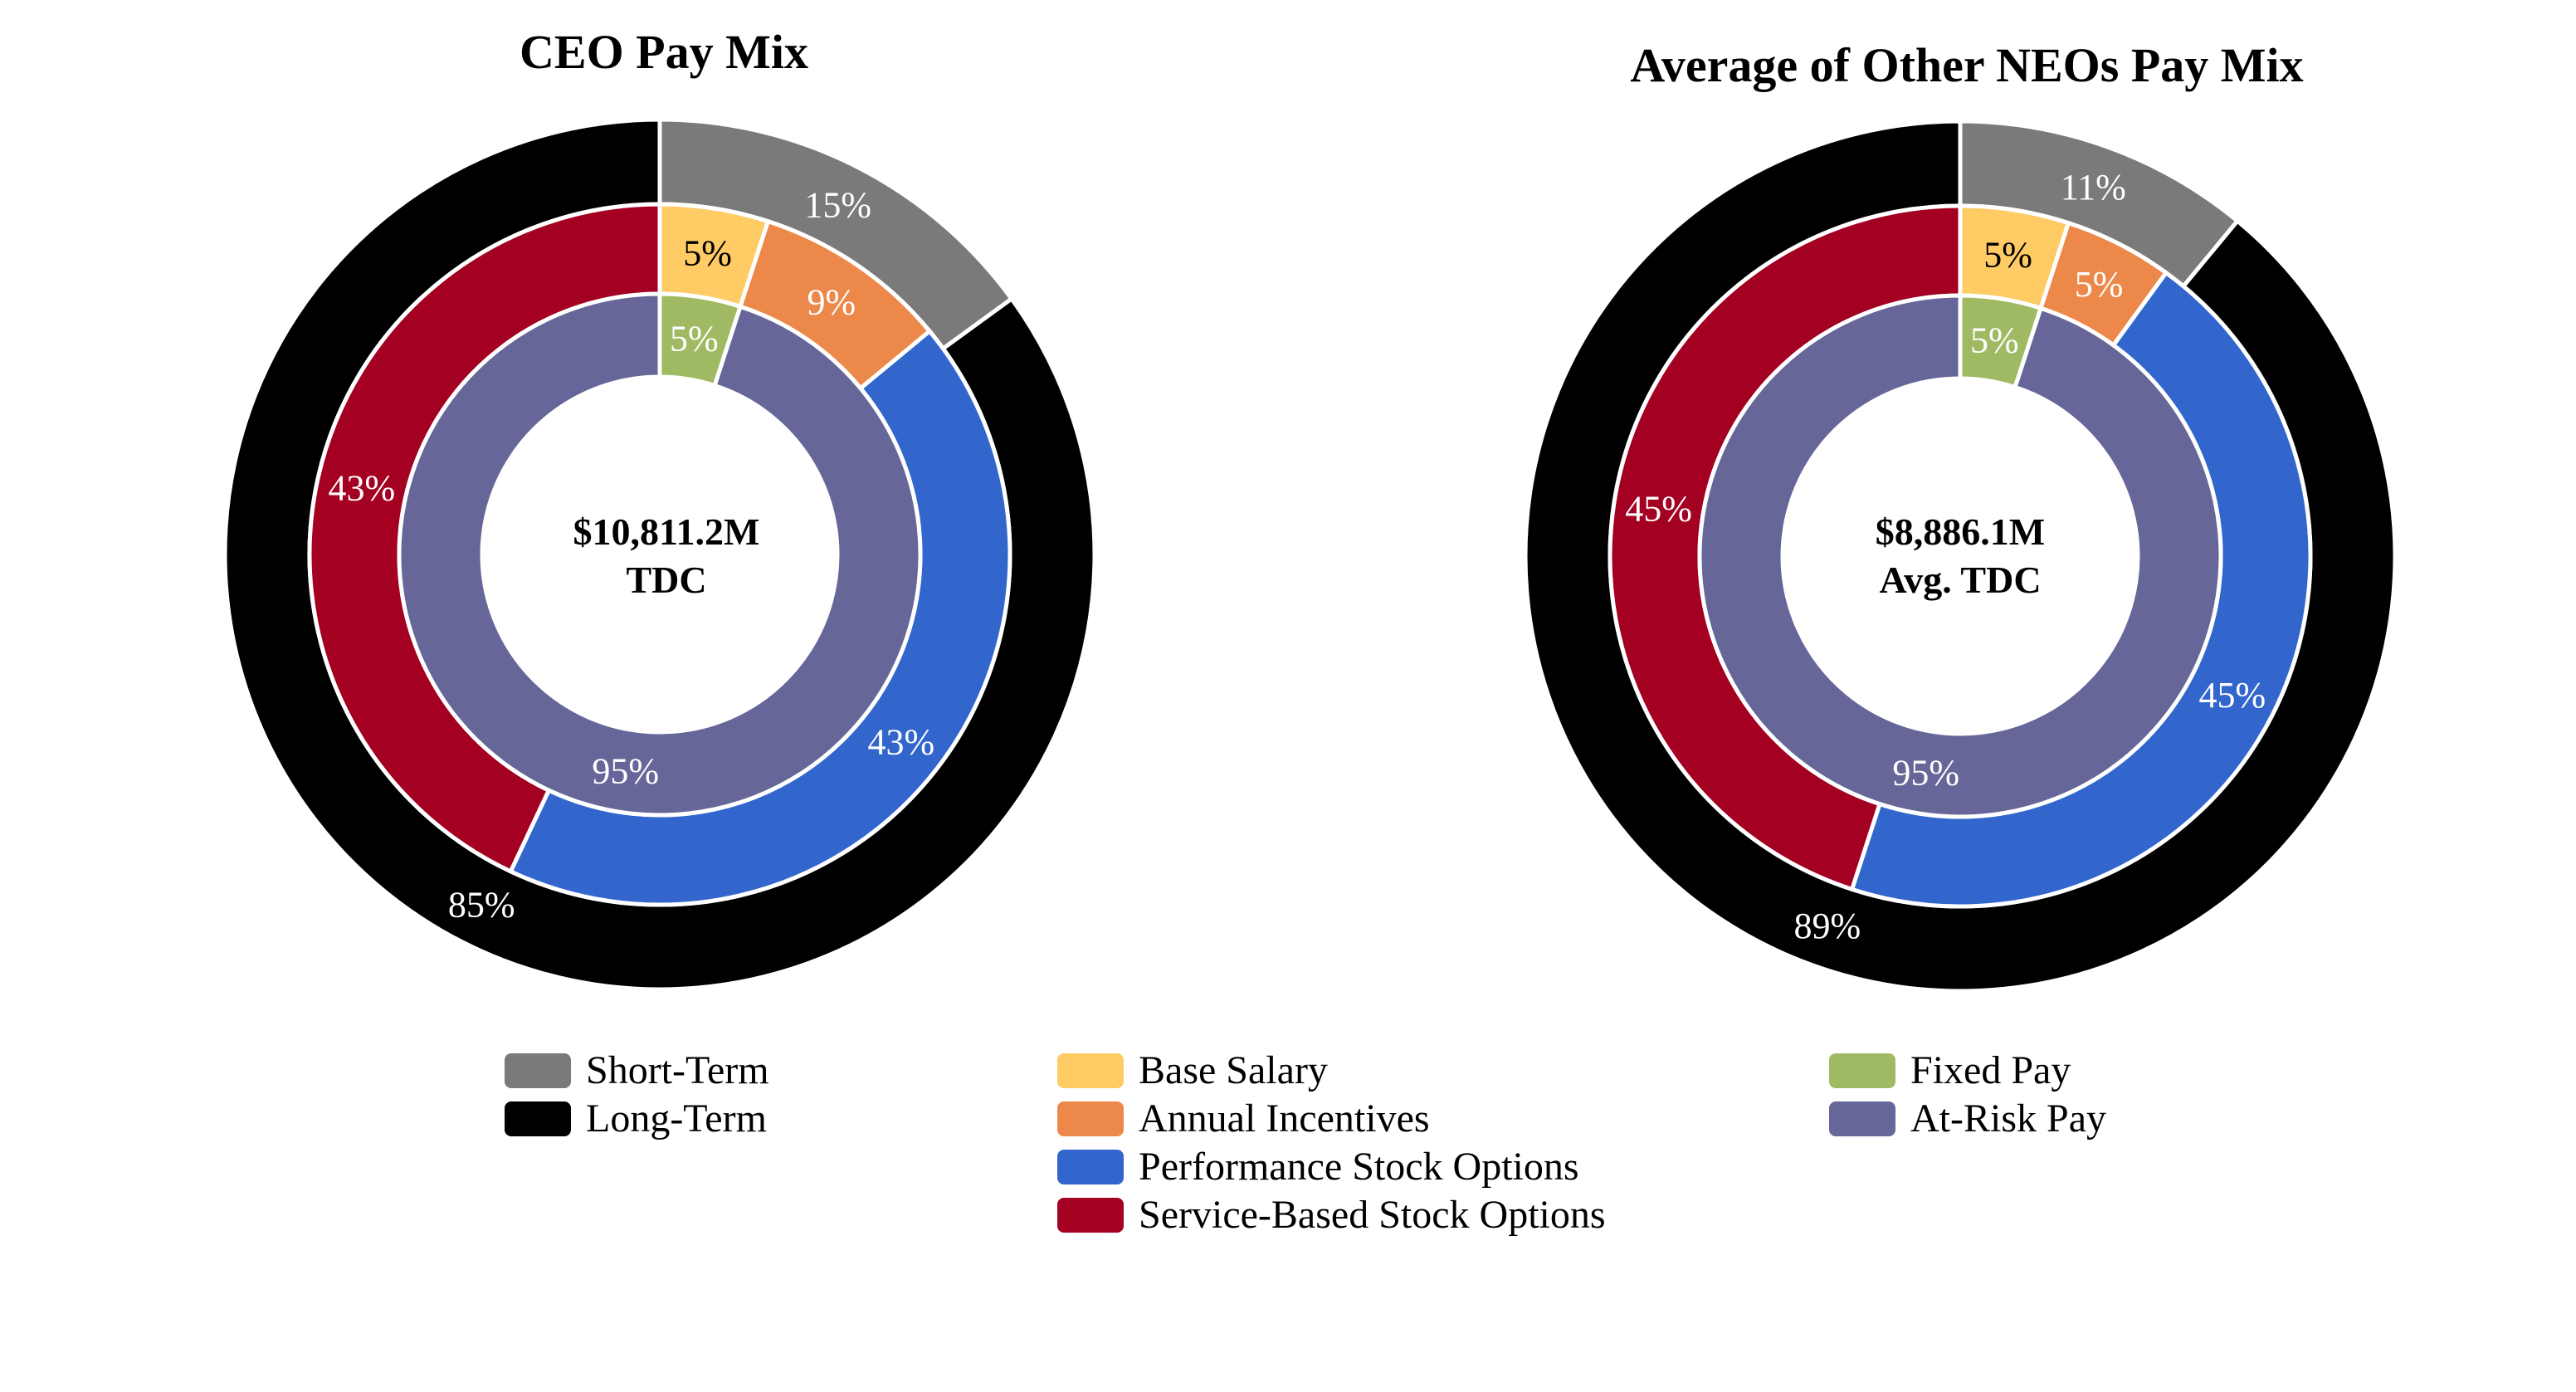 The image size is (2576, 1392). I want to click on legend-item-service-based-stock-options: Service-Based Stock Options, so click(1331, 1215).